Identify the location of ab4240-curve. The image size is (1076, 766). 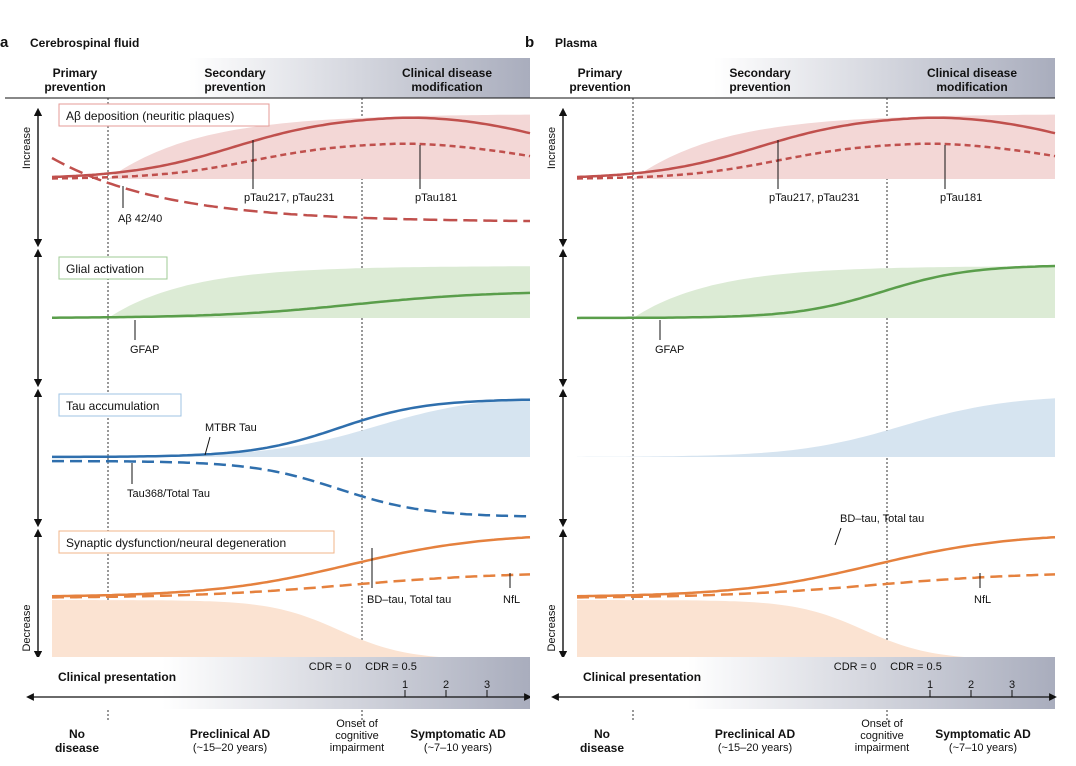
(290, 189).